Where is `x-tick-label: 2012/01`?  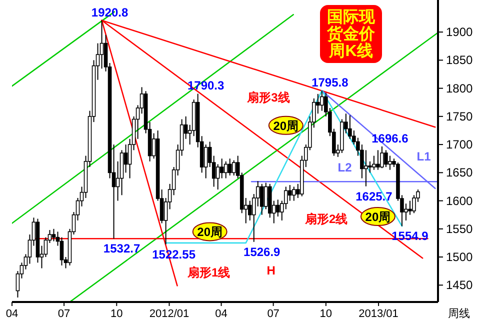
x-tick-label: 2012/01 is located at coordinates (169, 314).